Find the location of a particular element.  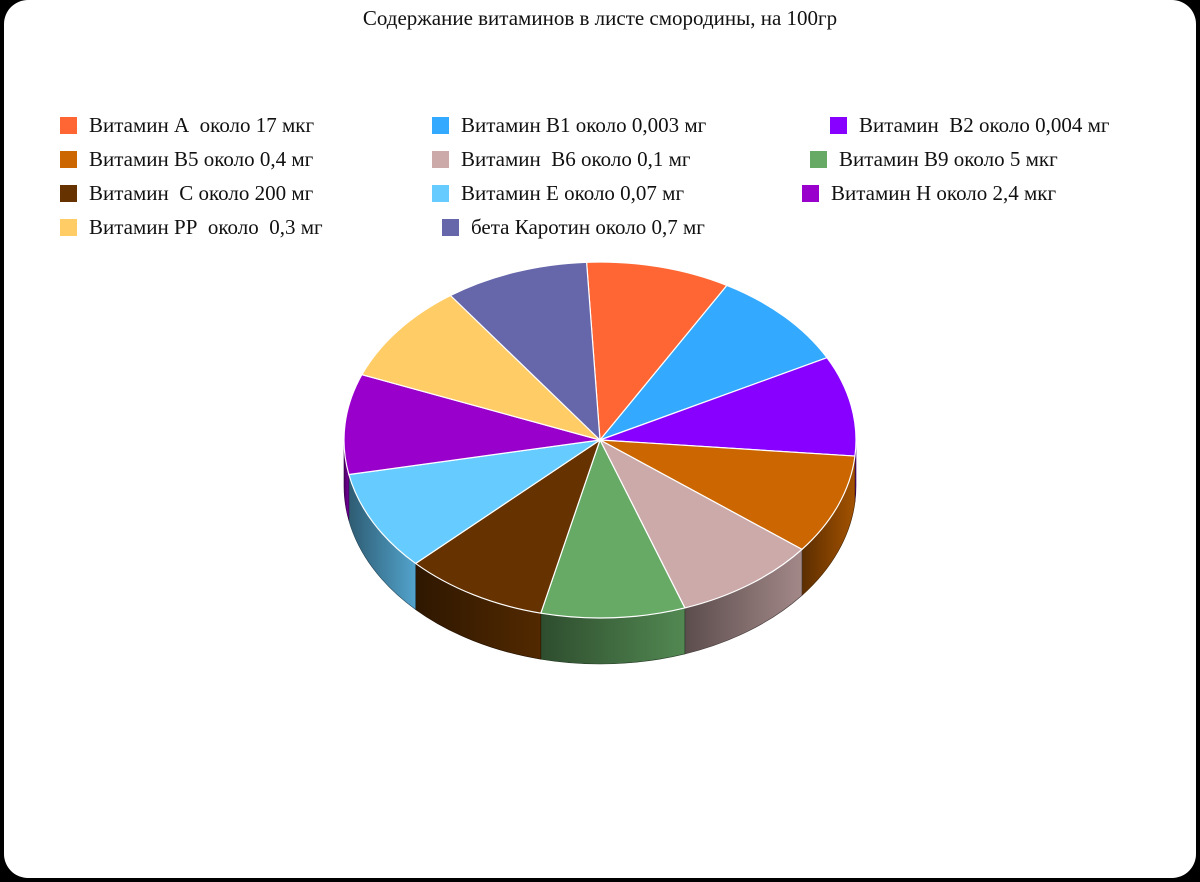

legend-label: Витамин В5 около 0,4 мг is located at coordinates (201, 158).